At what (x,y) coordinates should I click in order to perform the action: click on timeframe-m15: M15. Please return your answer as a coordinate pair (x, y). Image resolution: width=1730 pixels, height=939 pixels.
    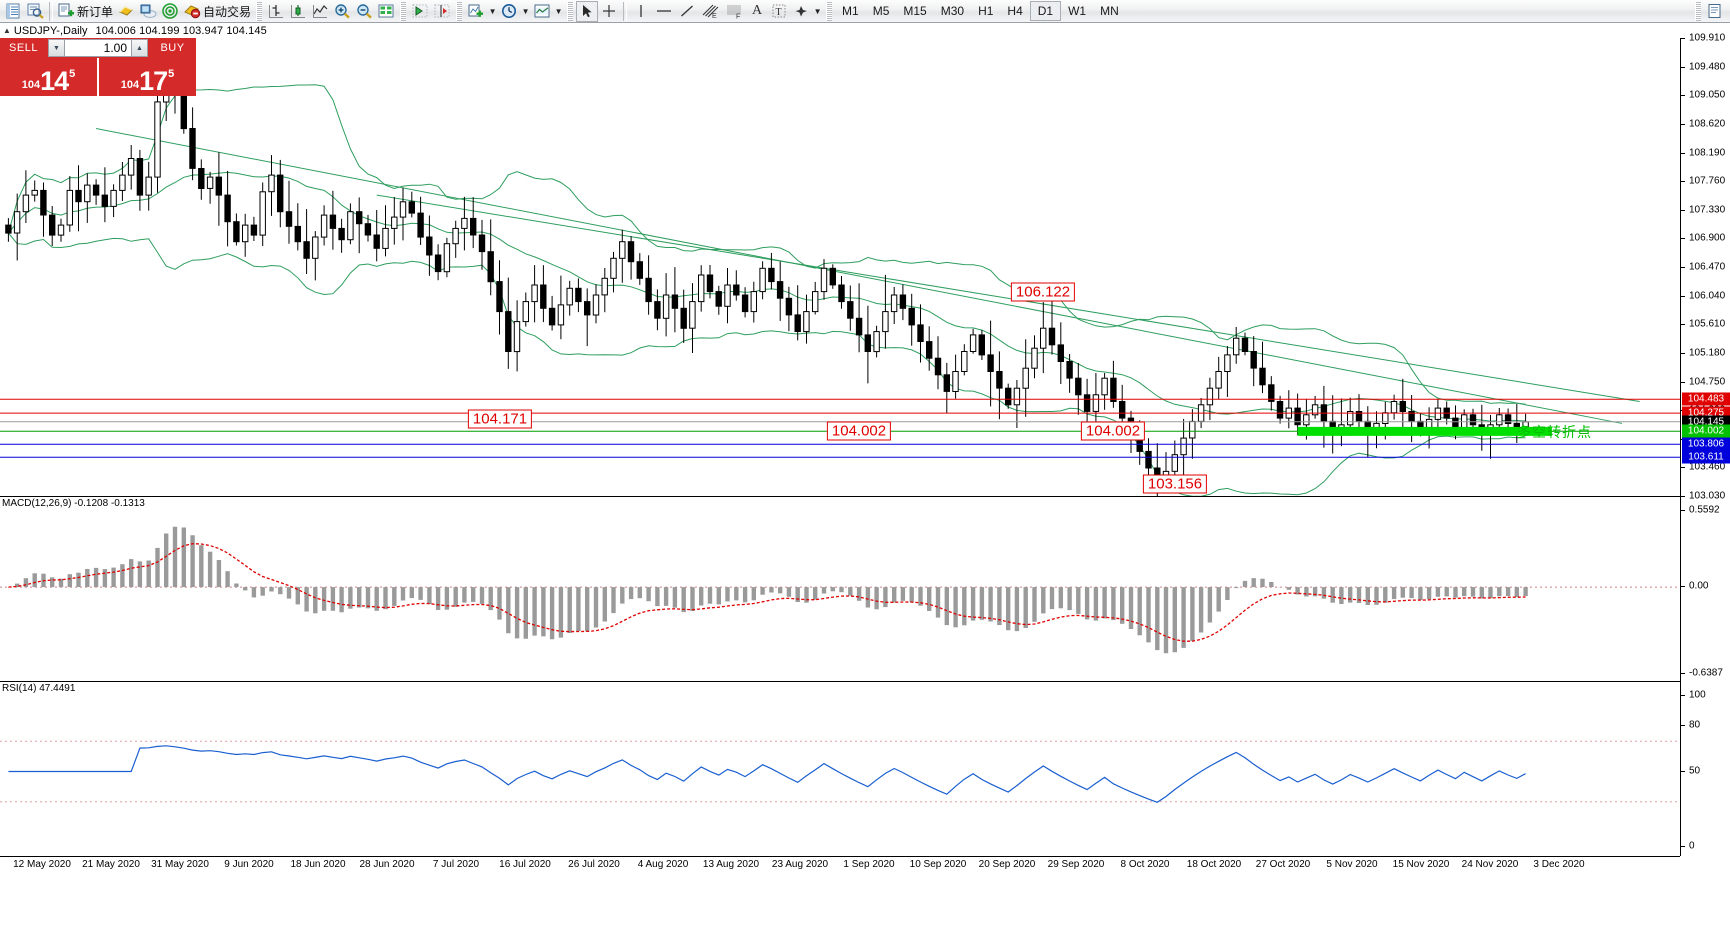
    Looking at the image, I should click on (915, 11).